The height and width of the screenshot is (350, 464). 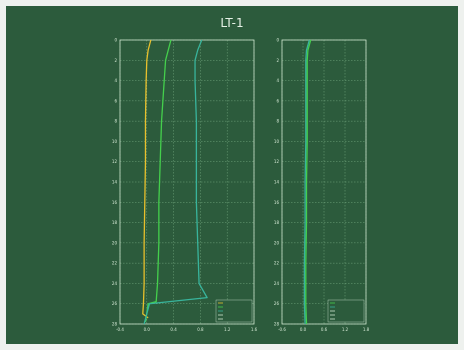 What do you see at coordinates (115, 182) in the screenshot?
I see `panel-1-y-tick-label: 14` at bounding box center [115, 182].